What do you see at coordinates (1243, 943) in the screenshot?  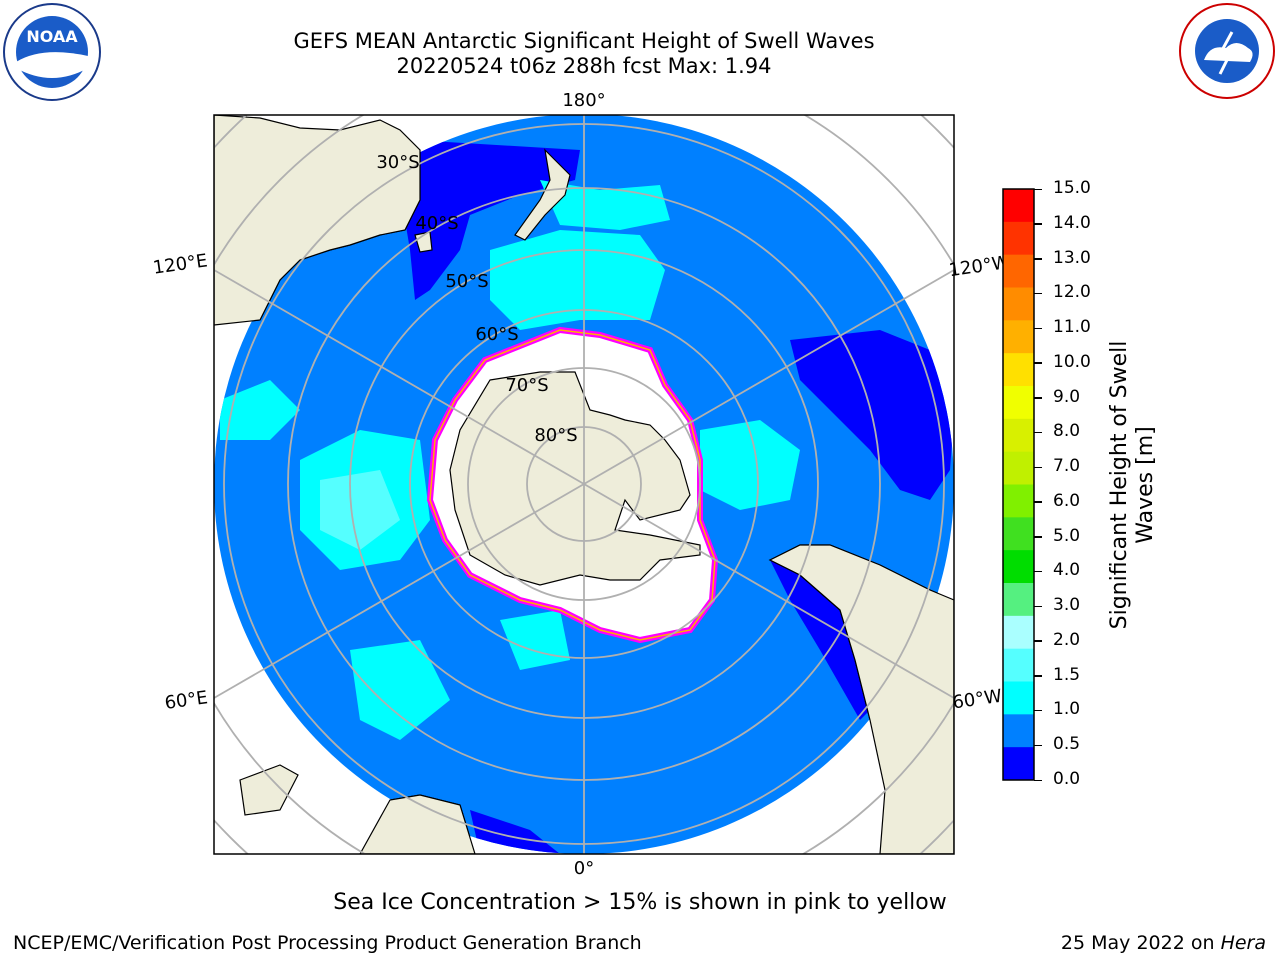 I see `footer-machine: Hera` at bounding box center [1243, 943].